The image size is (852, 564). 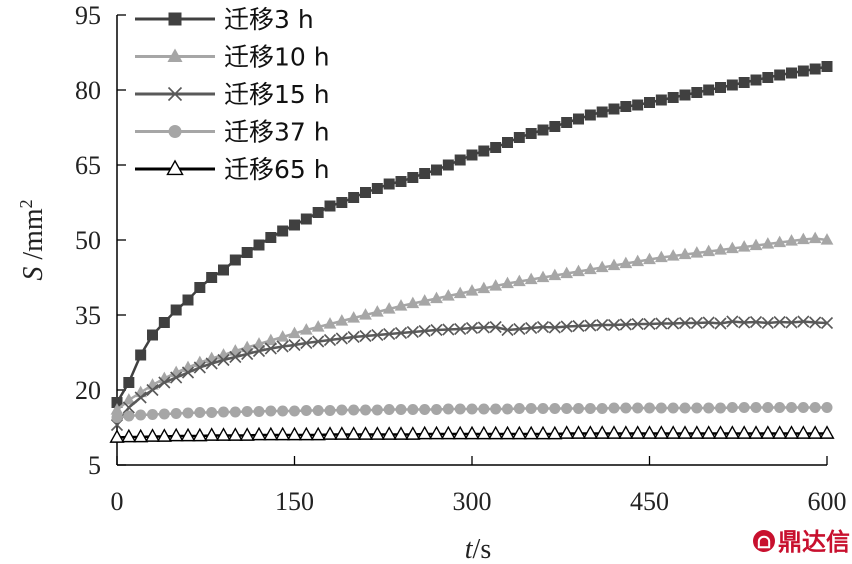 What do you see at coordinates (33, 274) in the screenshot?
I see `y-axis-var: S` at bounding box center [33, 274].